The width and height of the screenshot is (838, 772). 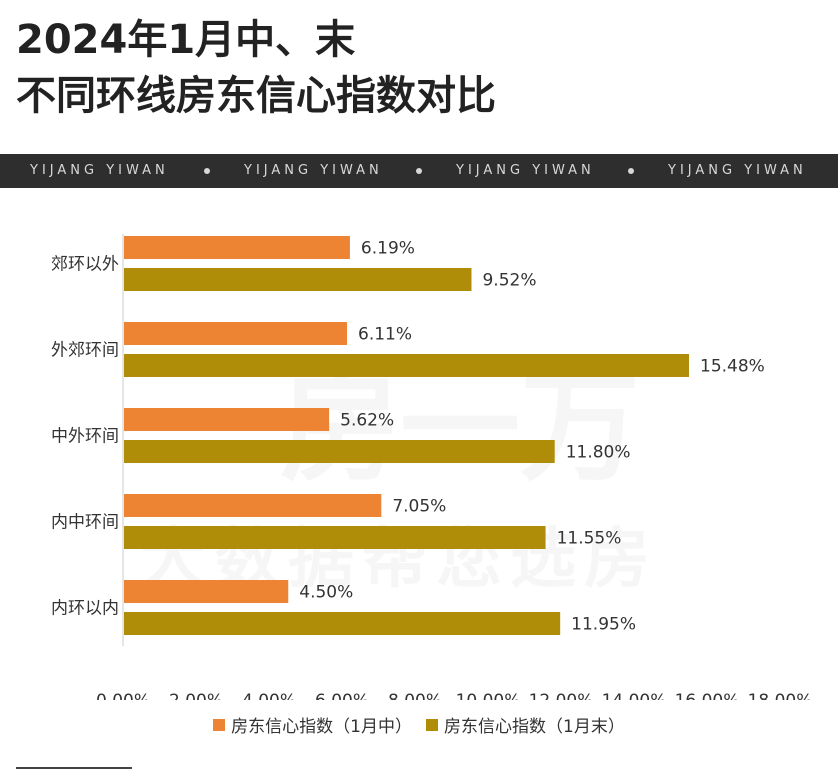 I want to click on data-label: 5.62%, so click(x=367, y=421).